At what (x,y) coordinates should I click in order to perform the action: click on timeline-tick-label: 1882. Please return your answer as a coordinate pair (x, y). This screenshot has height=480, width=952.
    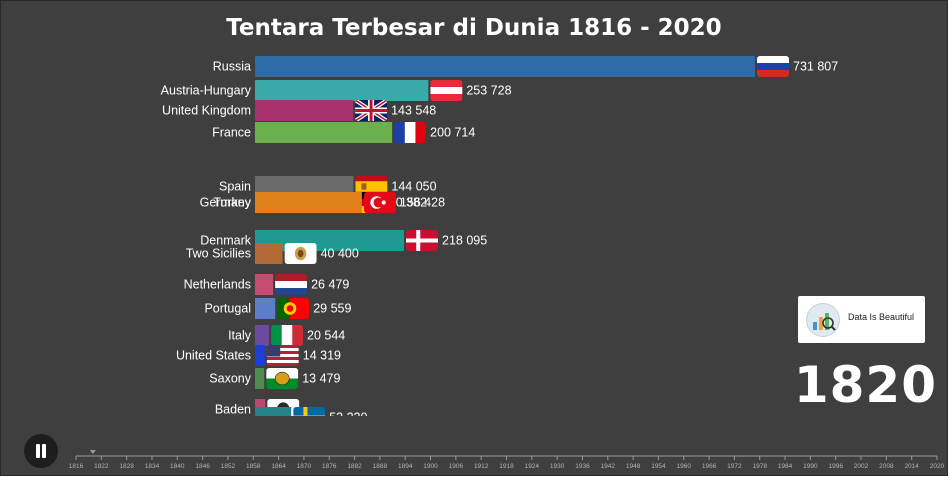
    Looking at the image, I should click on (354, 466).